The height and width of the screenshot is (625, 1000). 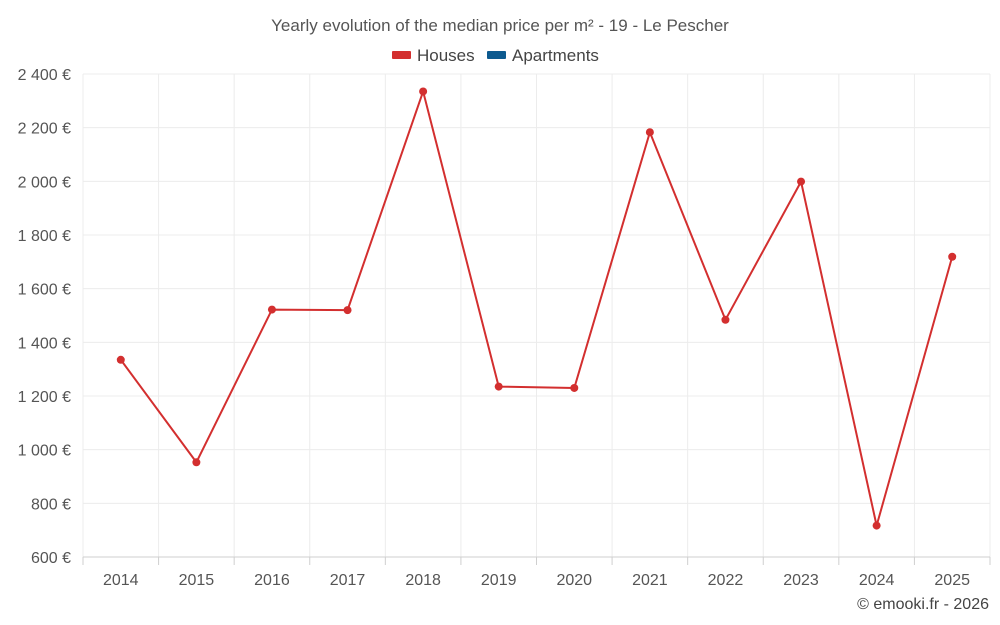 I want to click on legend-swatch-apartments, so click(x=496, y=55).